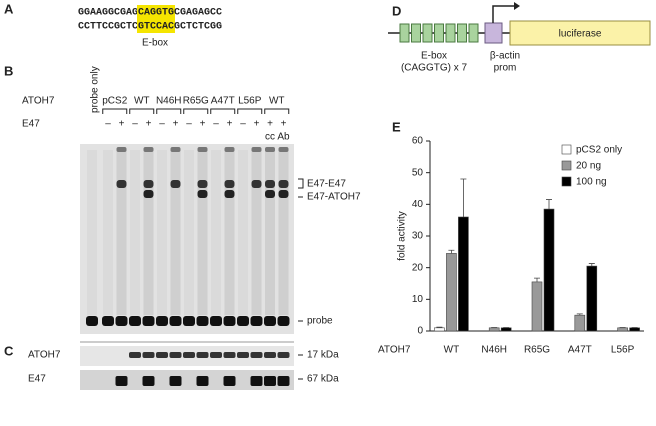 This screenshot has height=426, width=656. What do you see at coordinates (503, 14) in the screenshot?
I see `tss-arrow` at bounding box center [503, 14].